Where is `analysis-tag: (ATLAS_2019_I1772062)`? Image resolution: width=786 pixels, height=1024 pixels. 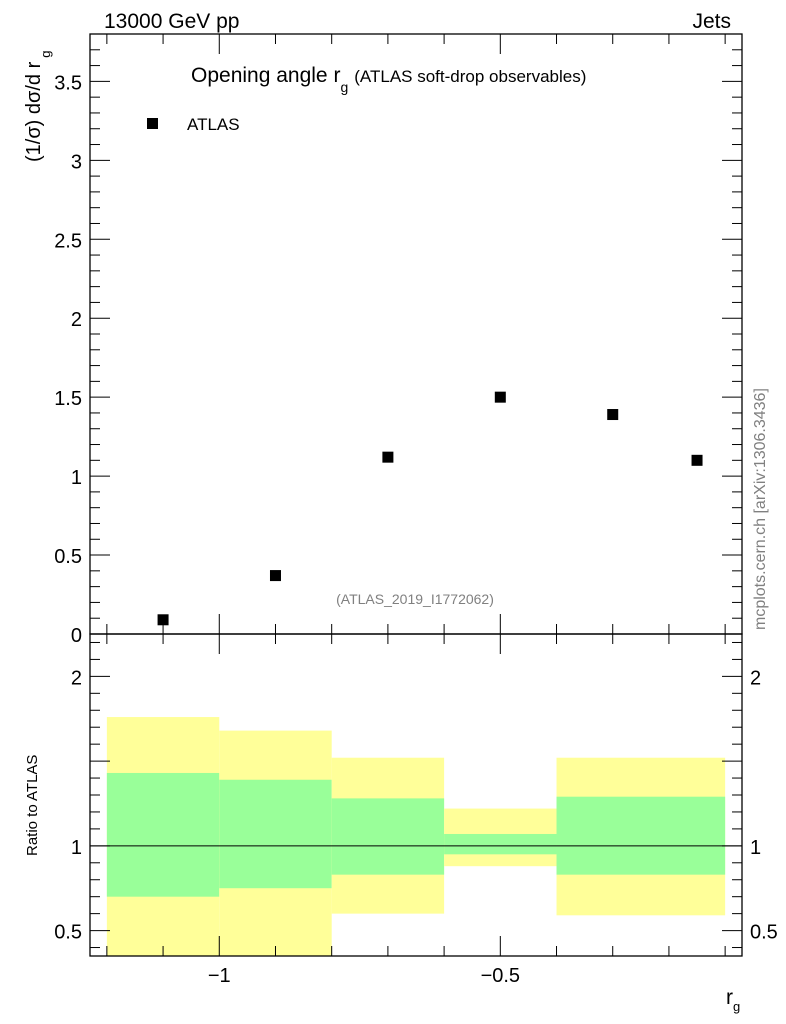
analysis-tag: (ATLAS_2019_I1772062) is located at coordinates (415, 599).